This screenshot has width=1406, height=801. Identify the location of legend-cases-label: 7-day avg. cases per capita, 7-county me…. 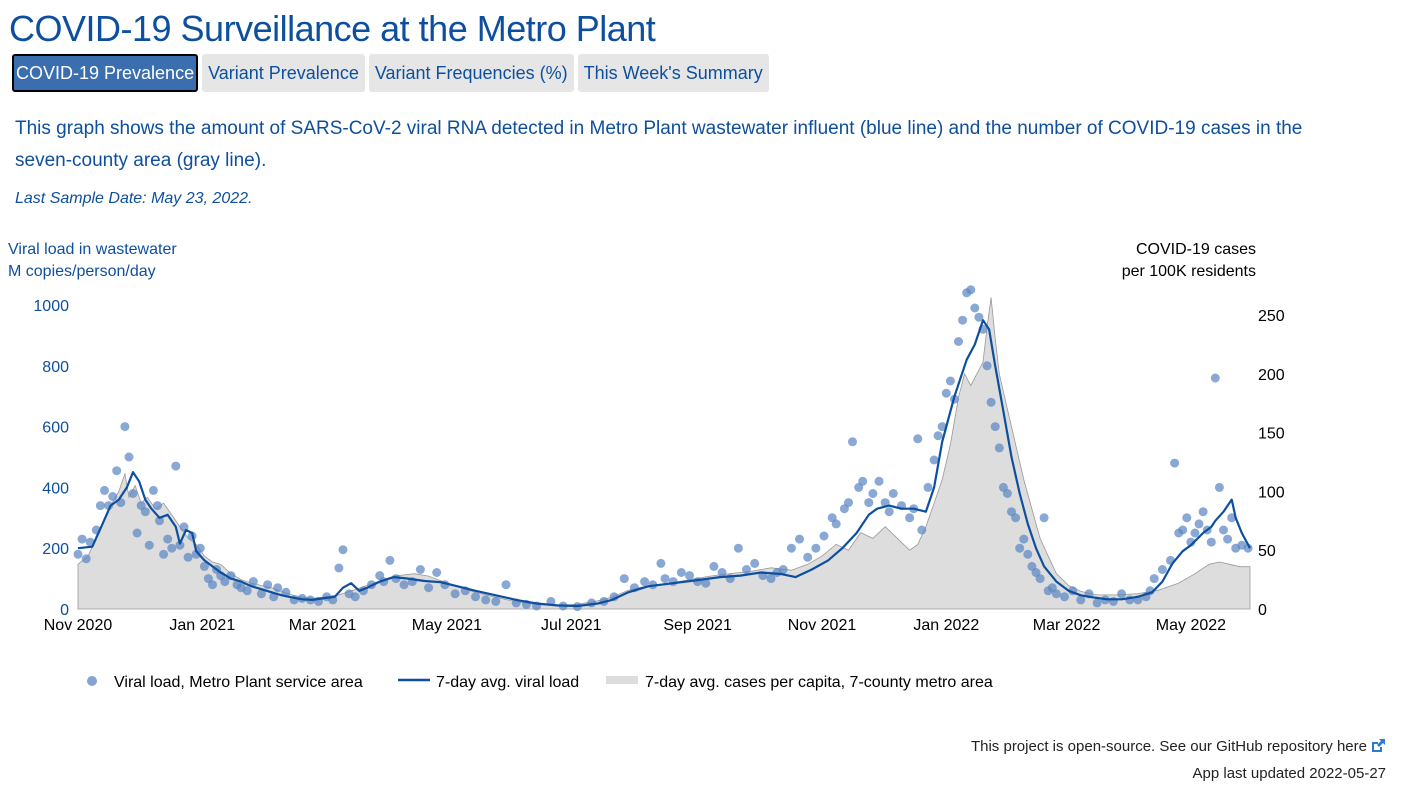
(819, 682).